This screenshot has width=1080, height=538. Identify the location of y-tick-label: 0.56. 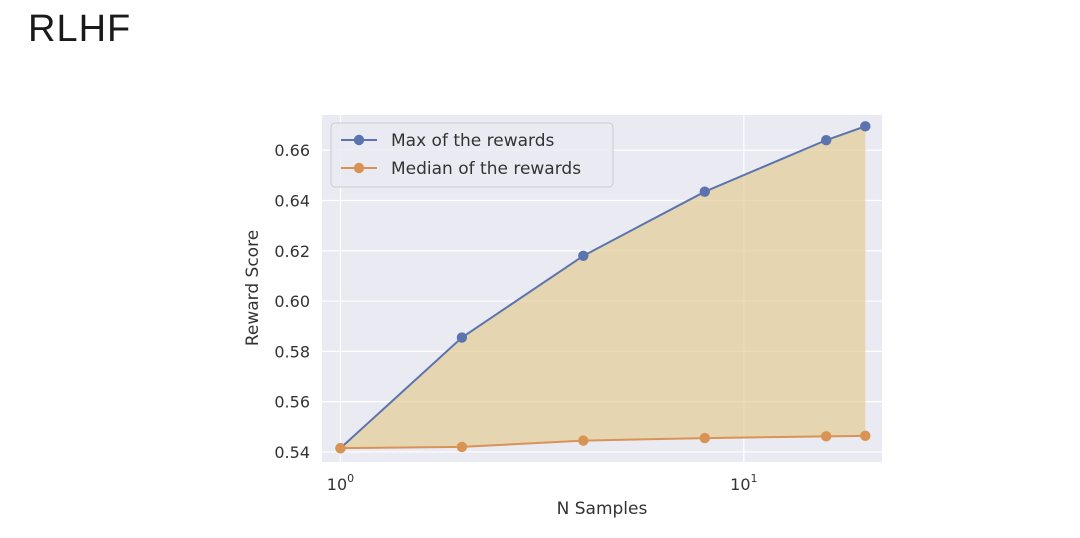
(292, 402).